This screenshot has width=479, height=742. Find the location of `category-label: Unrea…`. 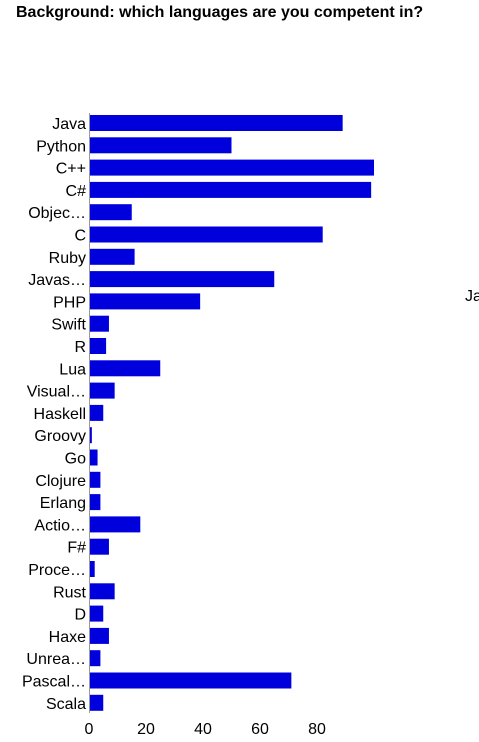

category-label: Unrea… is located at coordinates (56, 659).